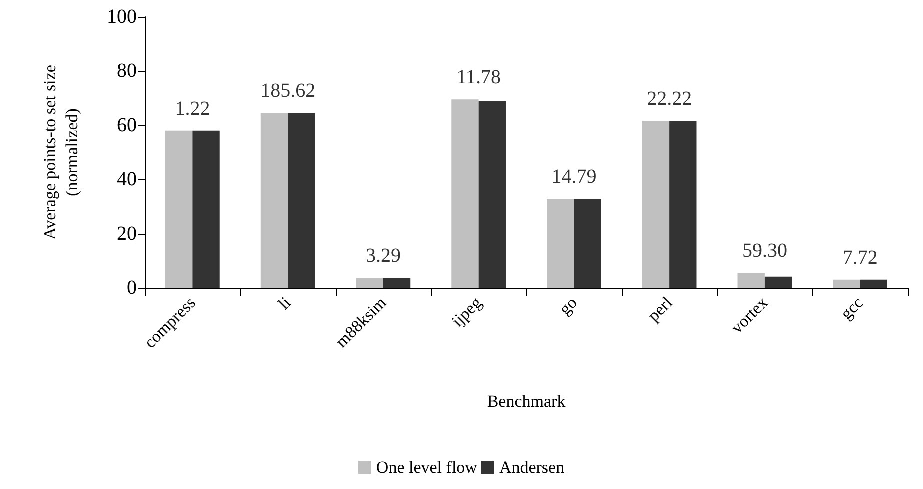 The image size is (923, 489). What do you see at coordinates (127, 179) in the screenshot?
I see `y-tick-label: 40` at bounding box center [127, 179].